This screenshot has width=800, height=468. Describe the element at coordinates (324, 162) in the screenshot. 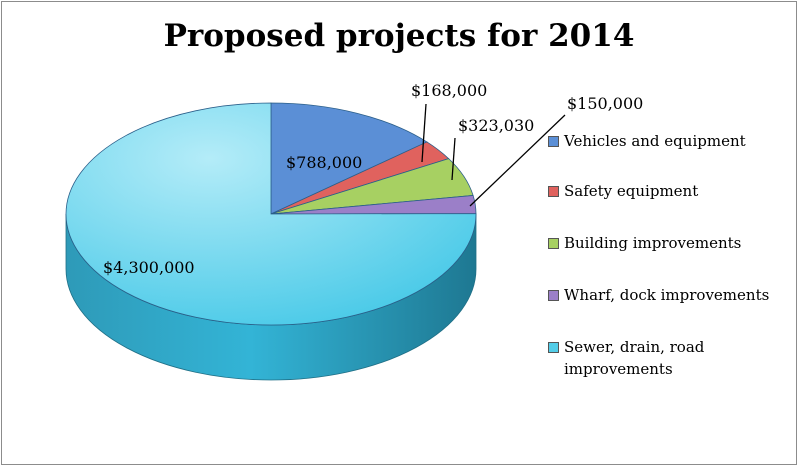

I see `data-label: $788,000` at that location.